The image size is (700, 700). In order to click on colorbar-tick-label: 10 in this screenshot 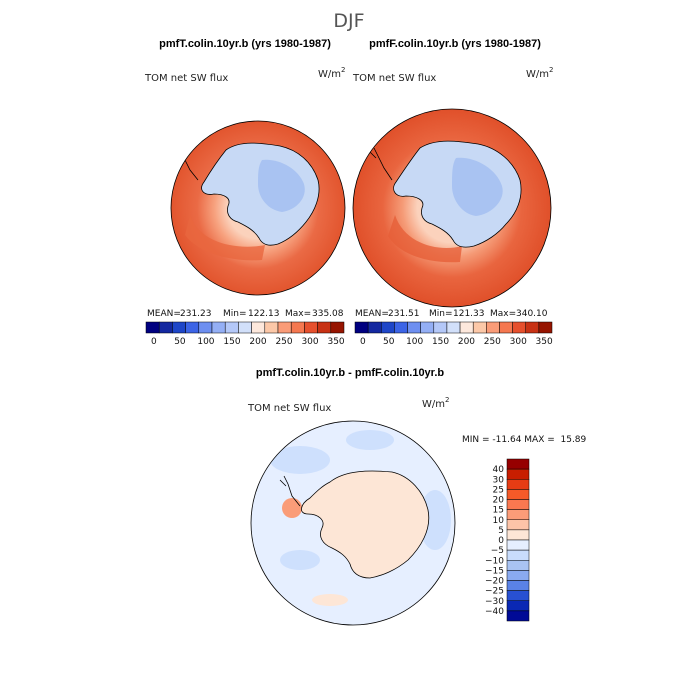, I will do `click(499, 521)`.